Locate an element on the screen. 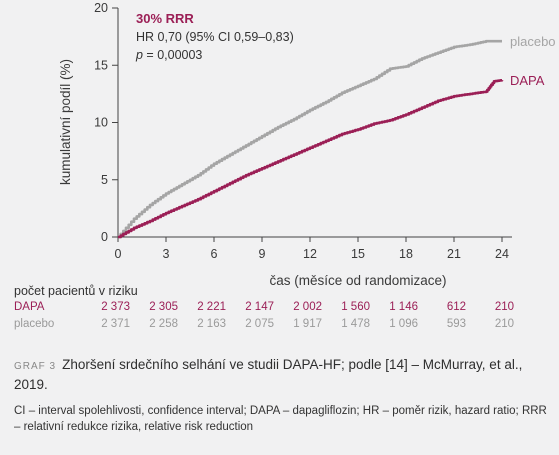  risk-value: 2 305 is located at coordinates (163, 307).